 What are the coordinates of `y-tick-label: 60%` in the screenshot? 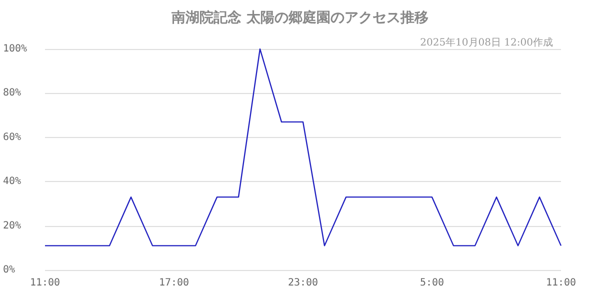 It's located at (12, 137).